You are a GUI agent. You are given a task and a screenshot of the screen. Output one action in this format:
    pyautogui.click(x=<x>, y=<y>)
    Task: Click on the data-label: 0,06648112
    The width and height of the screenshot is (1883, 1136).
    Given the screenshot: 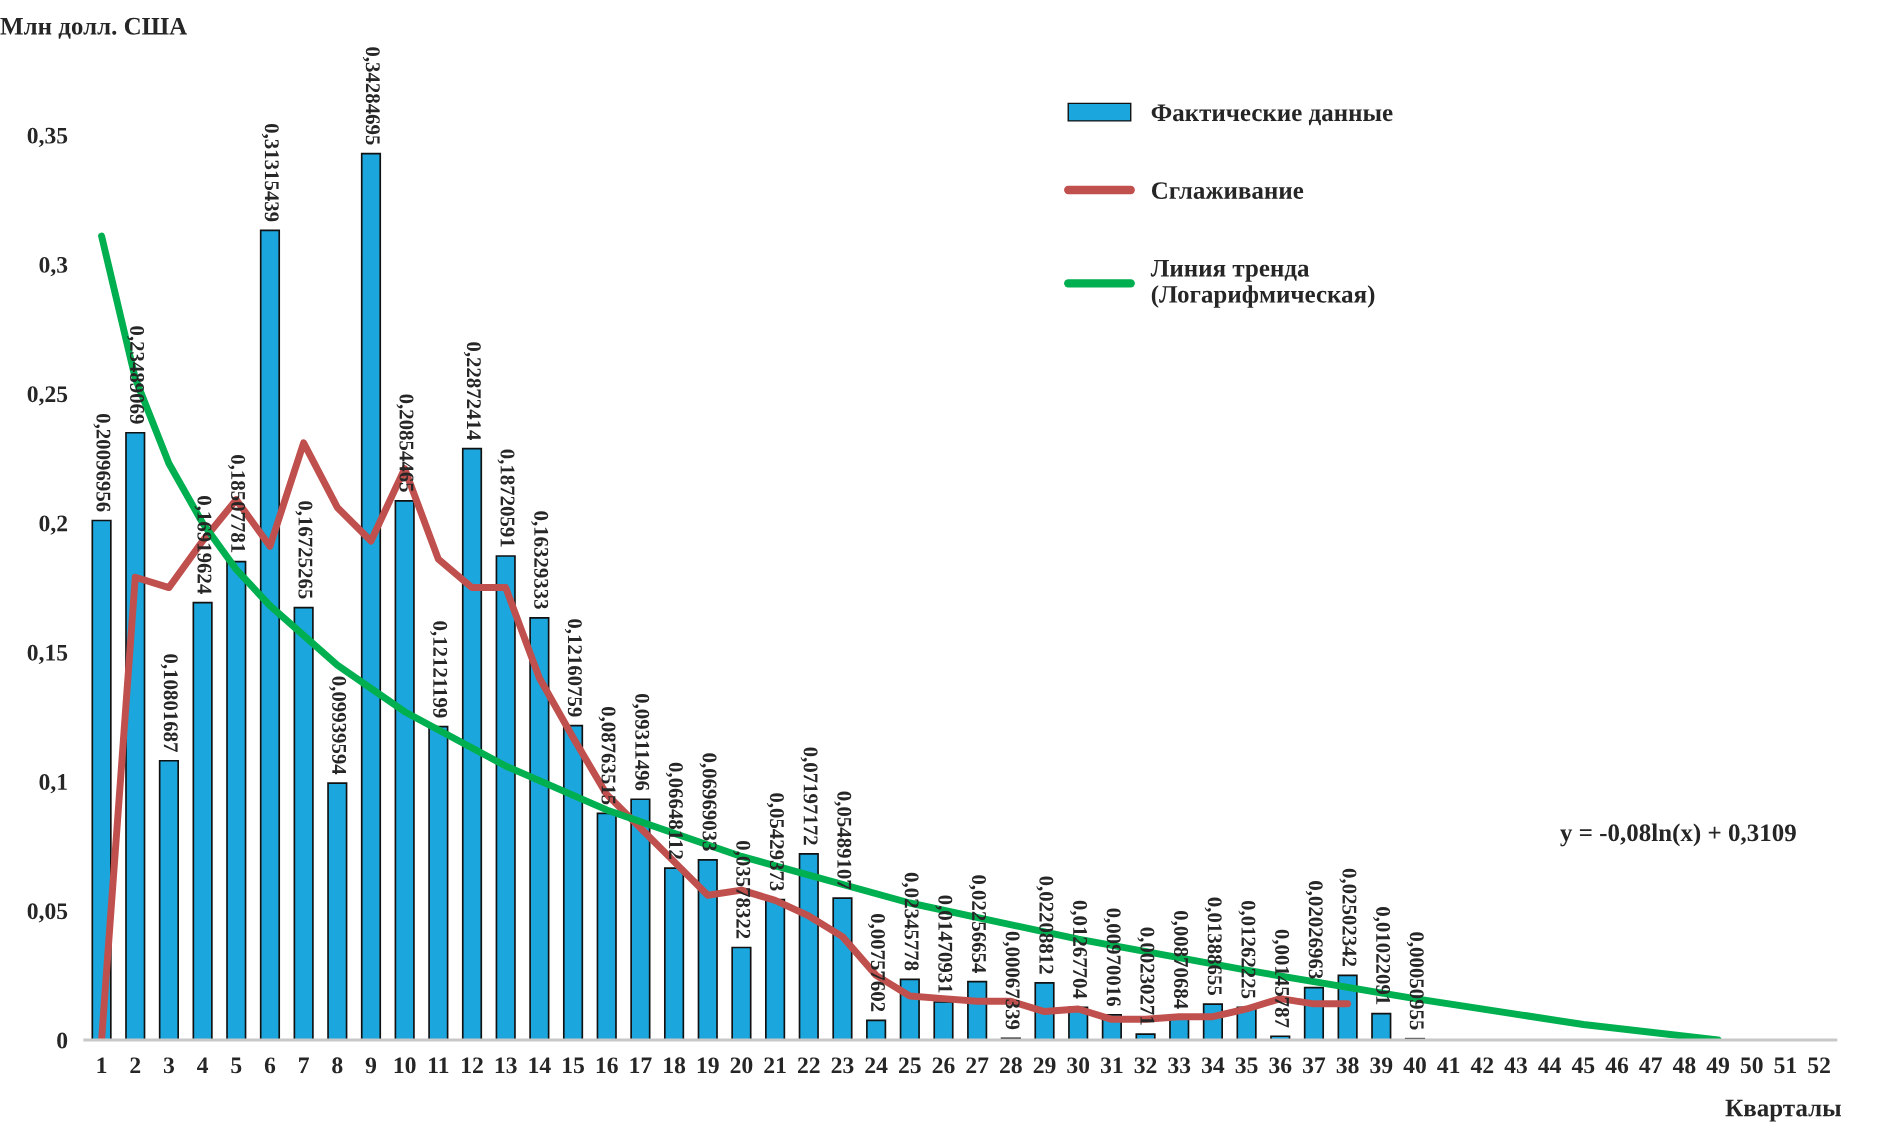 What is the action you would take?
    pyautogui.click(x=674, y=810)
    